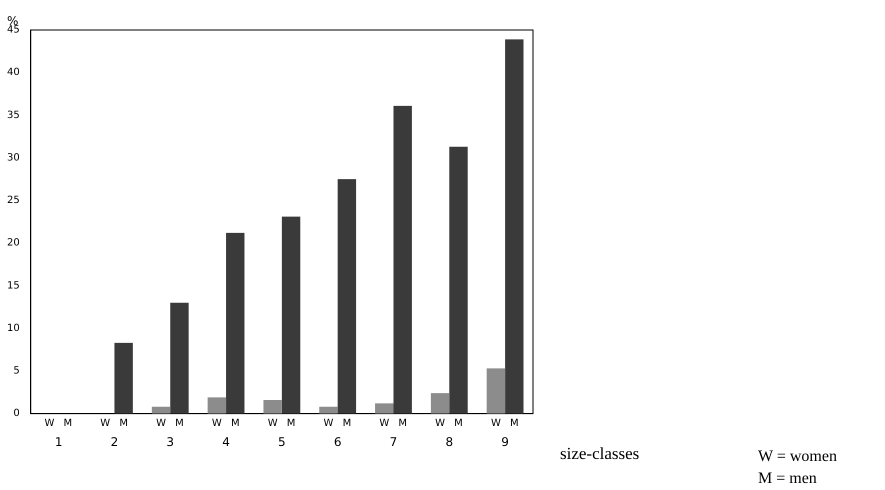 This screenshot has width=885, height=490. Describe the element at coordinates (13, 243) in the screenshot. I see `y-tick-label: 20` at that location.